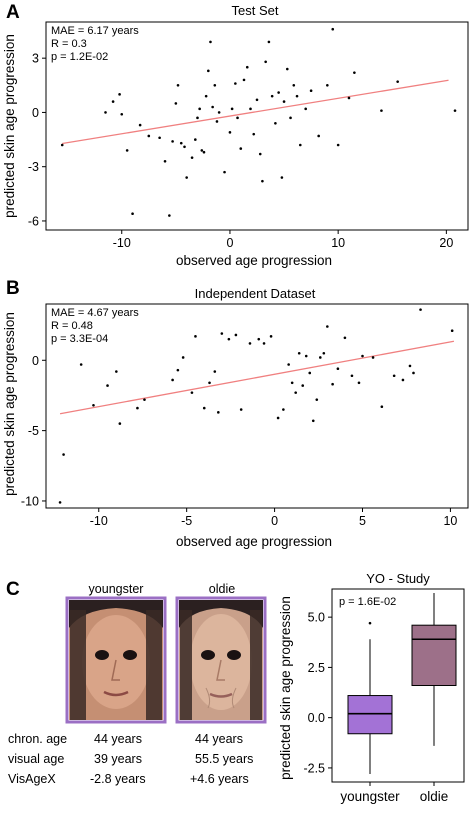 The height and width of the screenshot is (819, 474). I want to click on x-tick-label-b: 5, so click(362, 521).